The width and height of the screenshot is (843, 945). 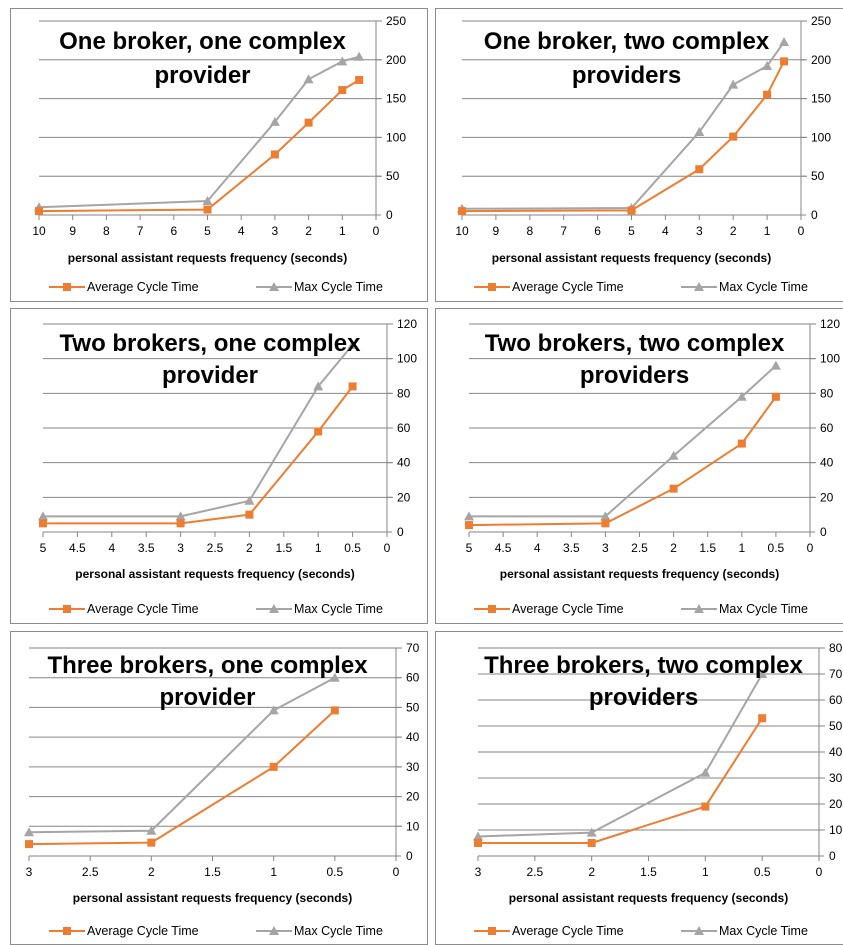 I want to click on legend-marker-average-cycle-time, so click(x=67, y=609).